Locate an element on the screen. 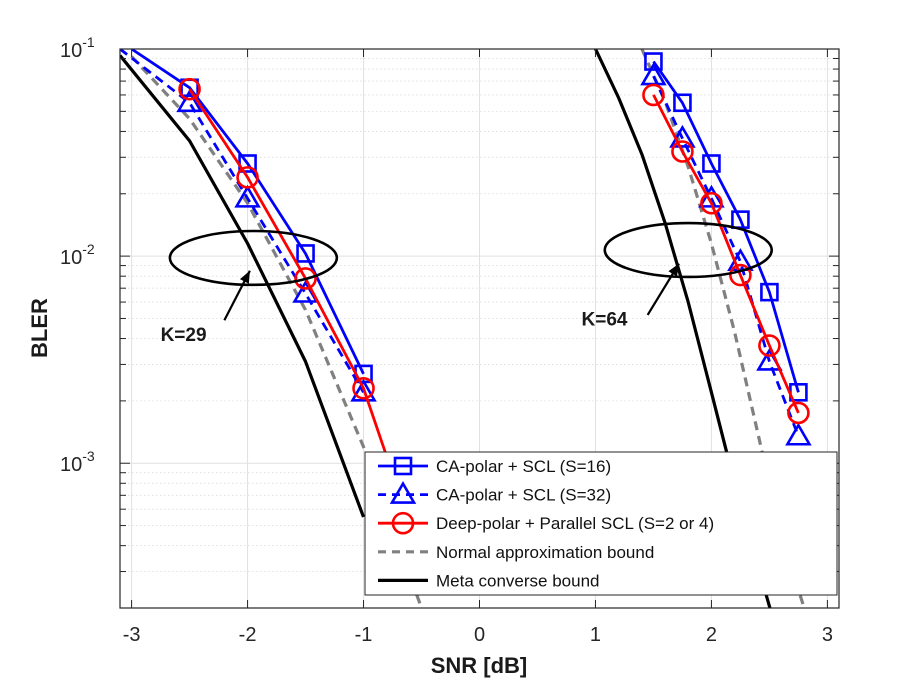 The width and height of the screenshot is (913, 685). x-tick-label: -2 is located at coordinates (248, 635).